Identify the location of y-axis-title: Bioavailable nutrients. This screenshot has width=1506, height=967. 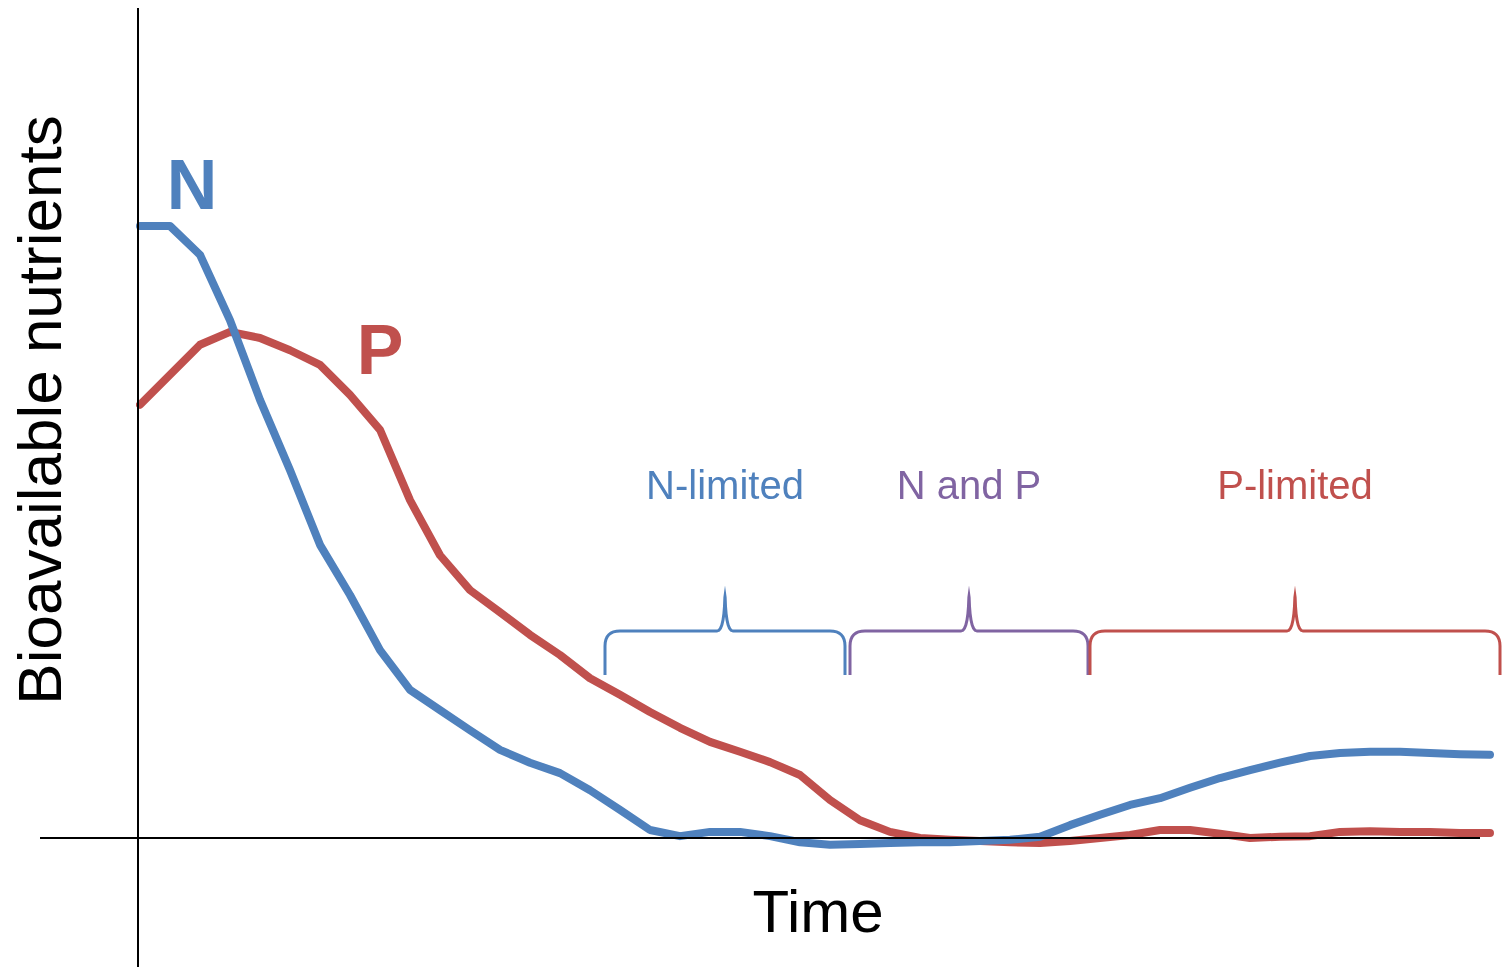
(40, 410).